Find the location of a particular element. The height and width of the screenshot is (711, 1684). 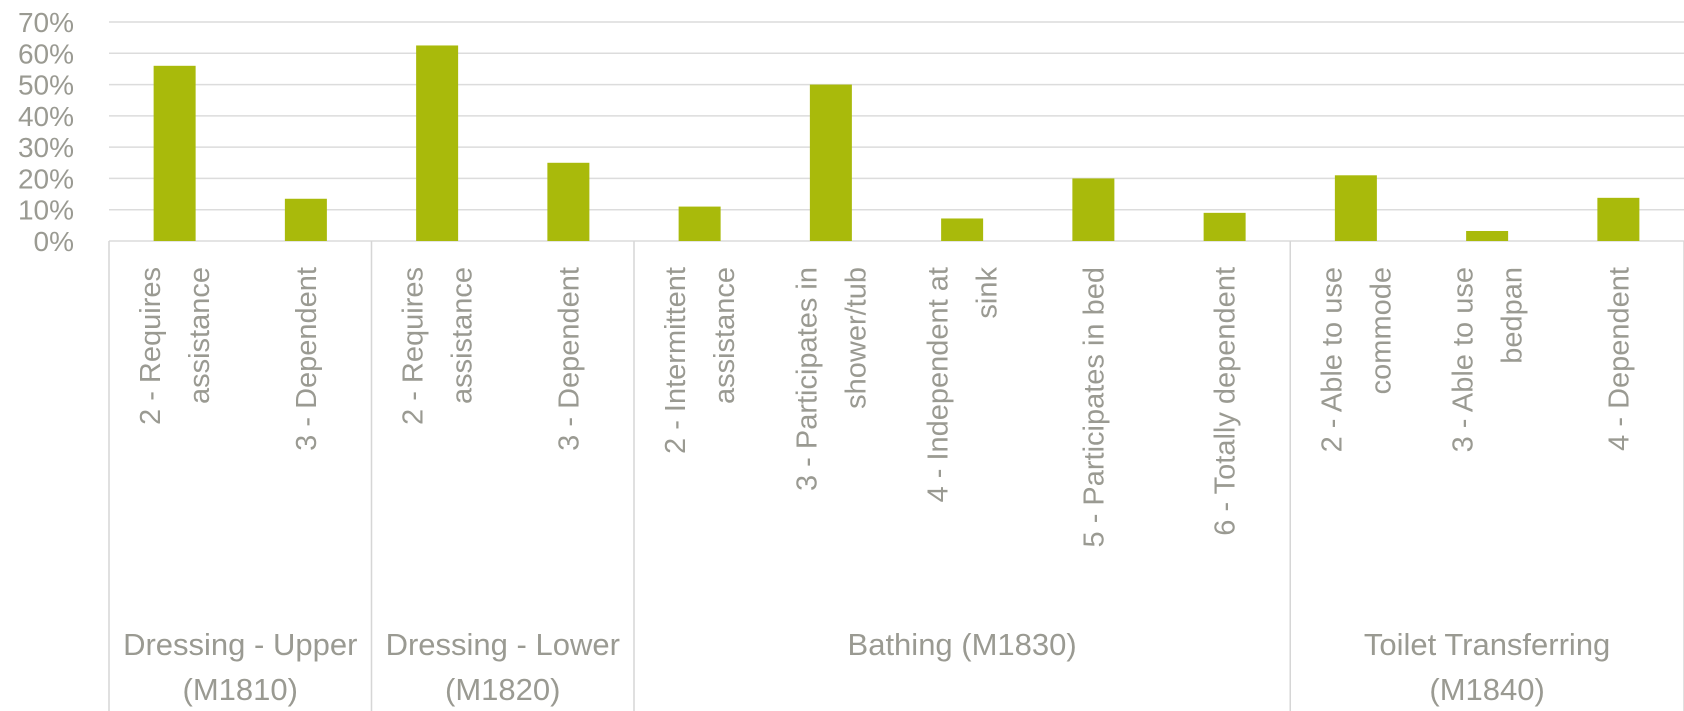

y-tick-label: 30% is located at coordinates (46, 147).